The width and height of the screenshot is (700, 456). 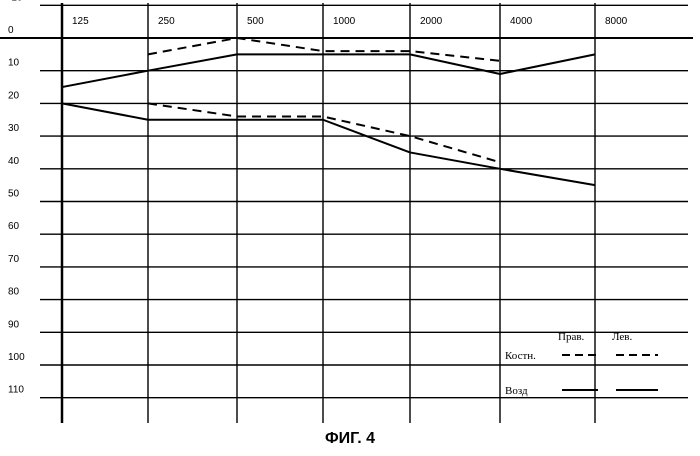 What do you see at coordinates (11, 30) in the screenshot?
I see `y-tick-label: 0` at bounding box center [11, 30].